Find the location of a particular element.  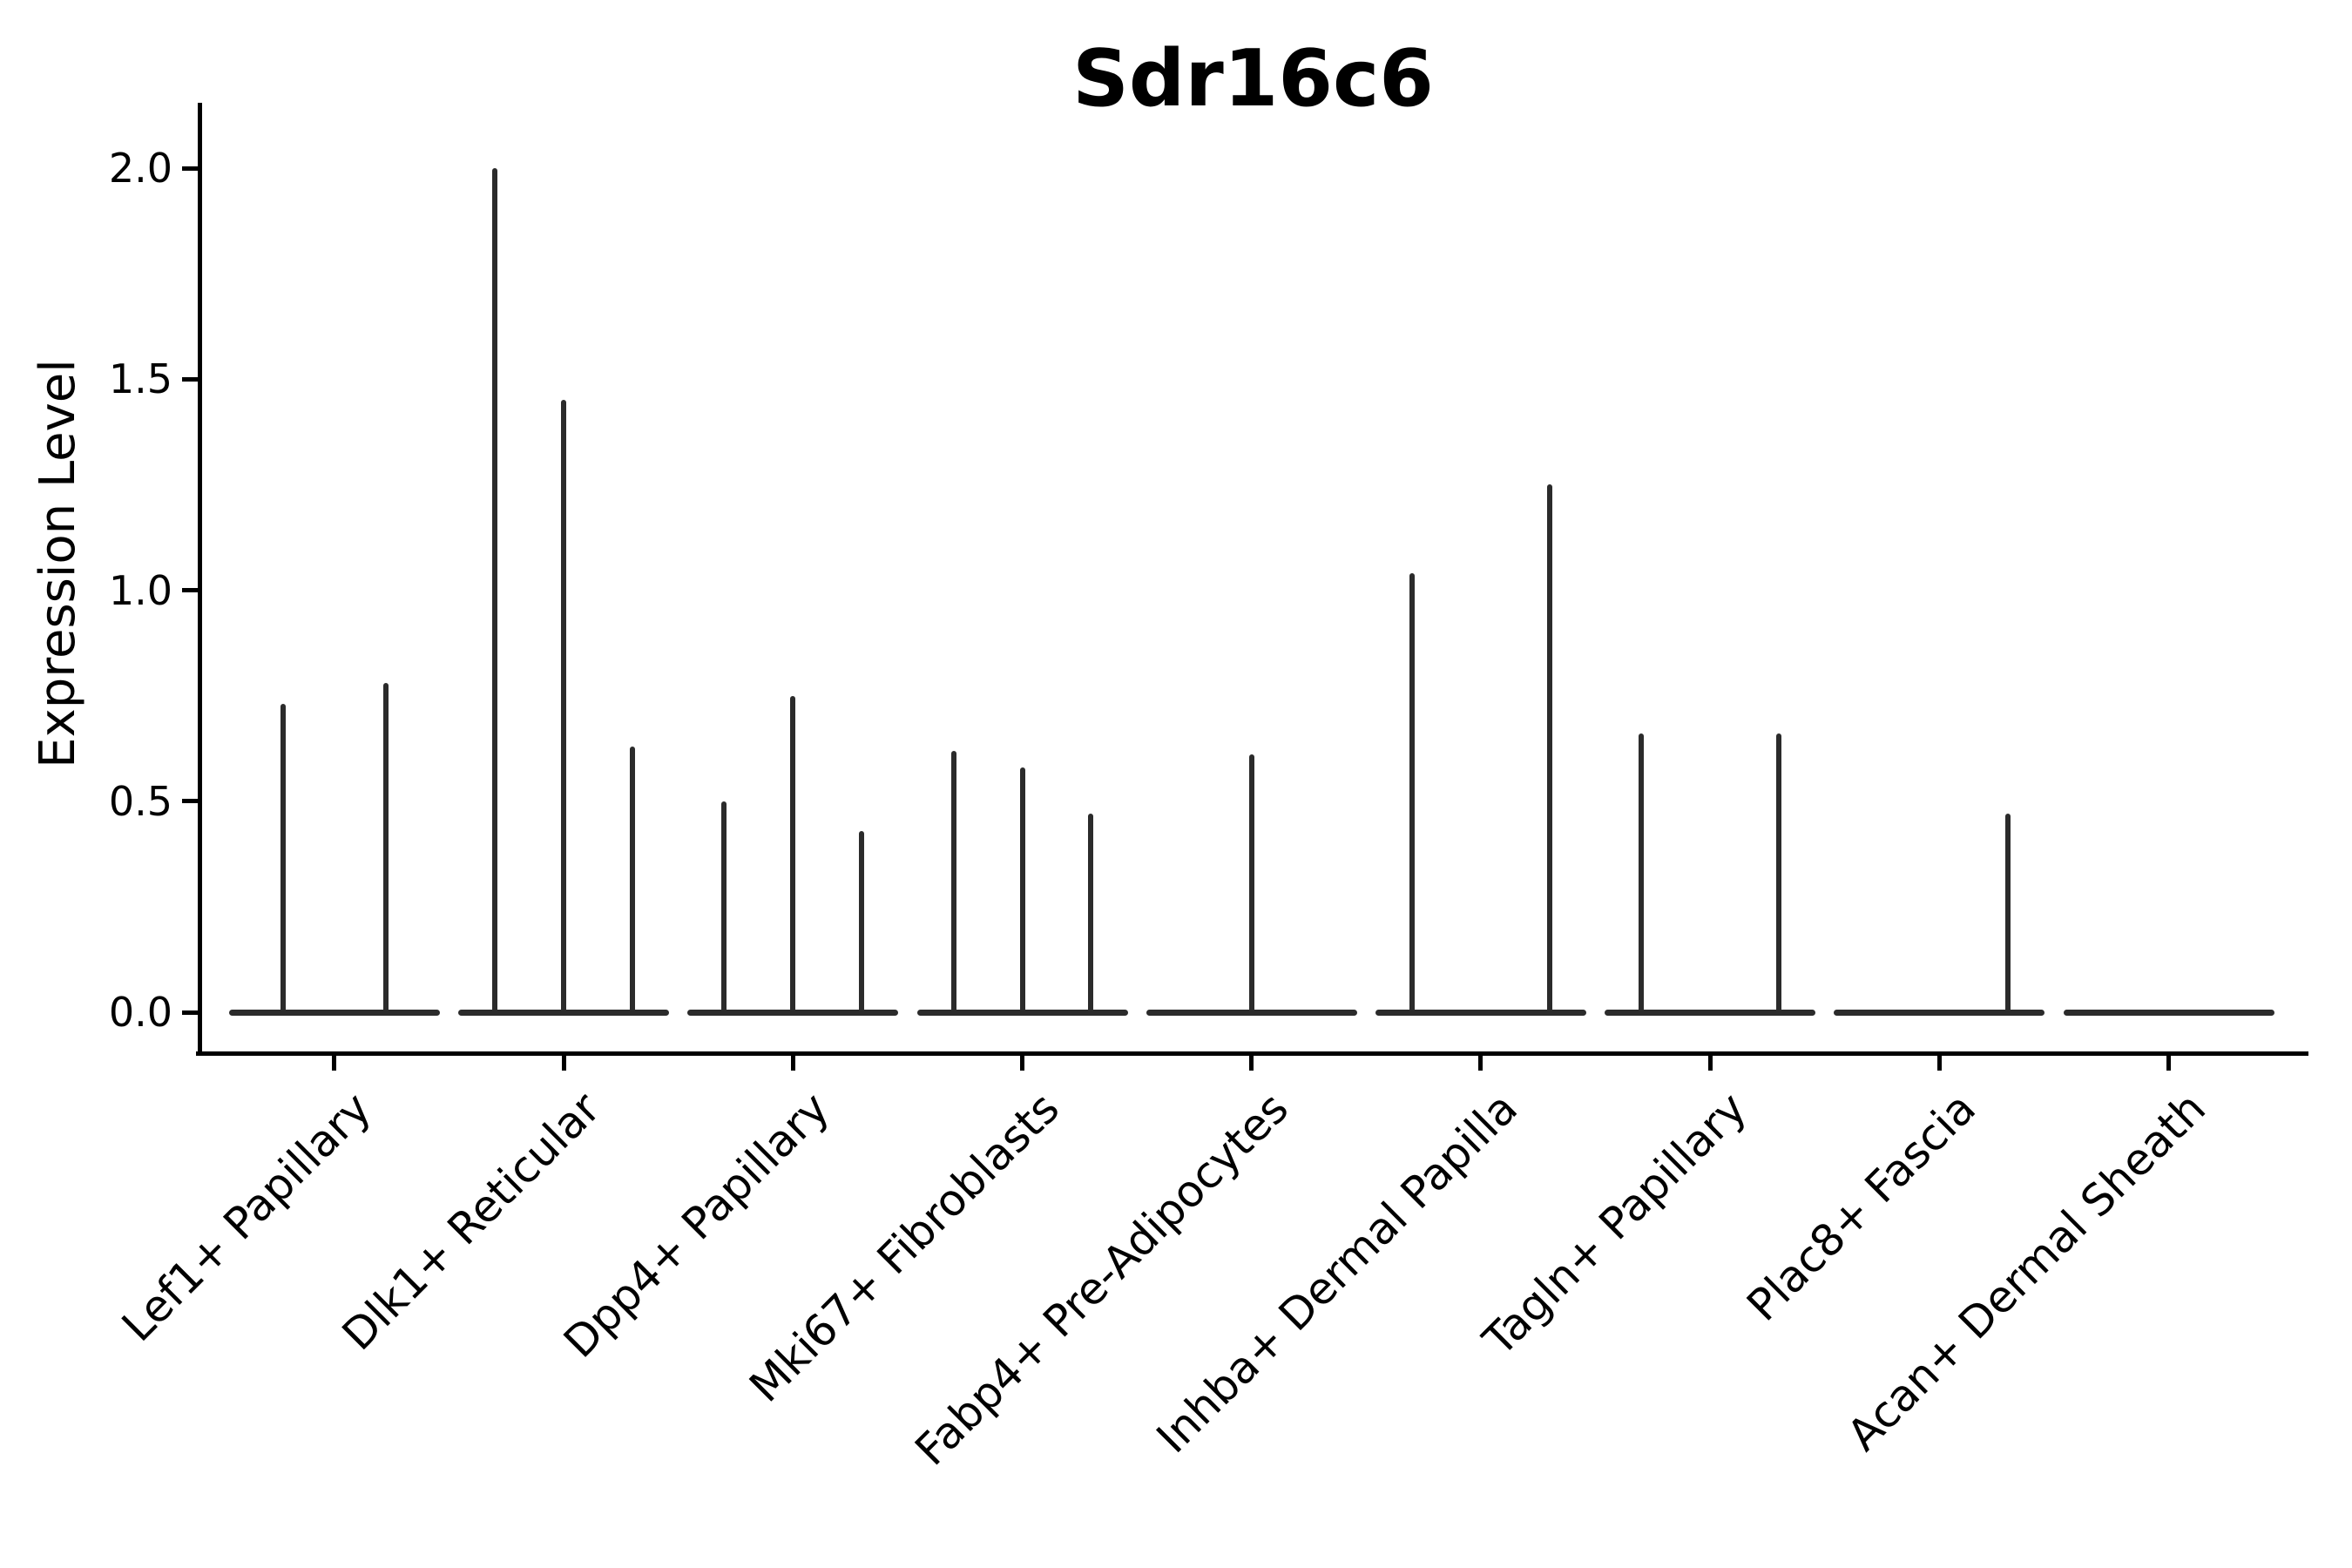

x-tick-label: Mki67+ Fibroblasts is located at coordinates (904, 1247).